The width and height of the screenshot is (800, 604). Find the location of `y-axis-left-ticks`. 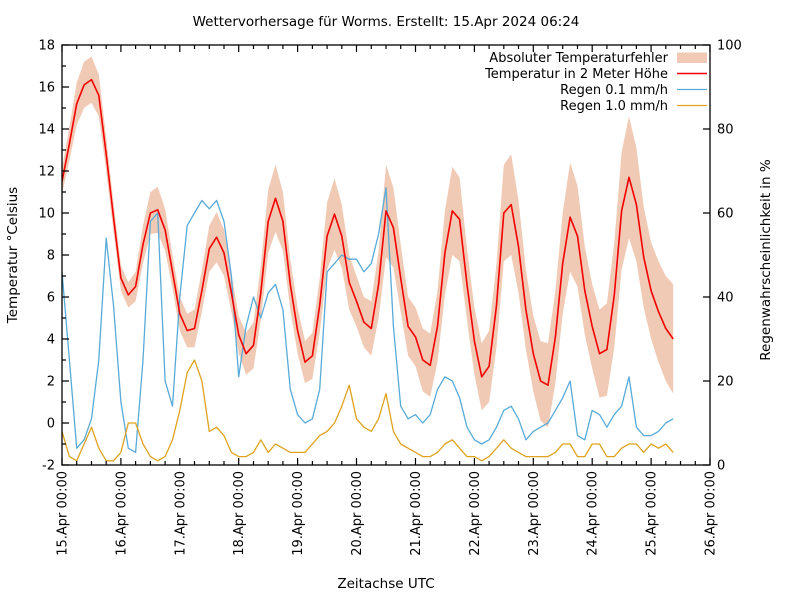

y-axis-left-ticks is located at coordinates (65, 255).